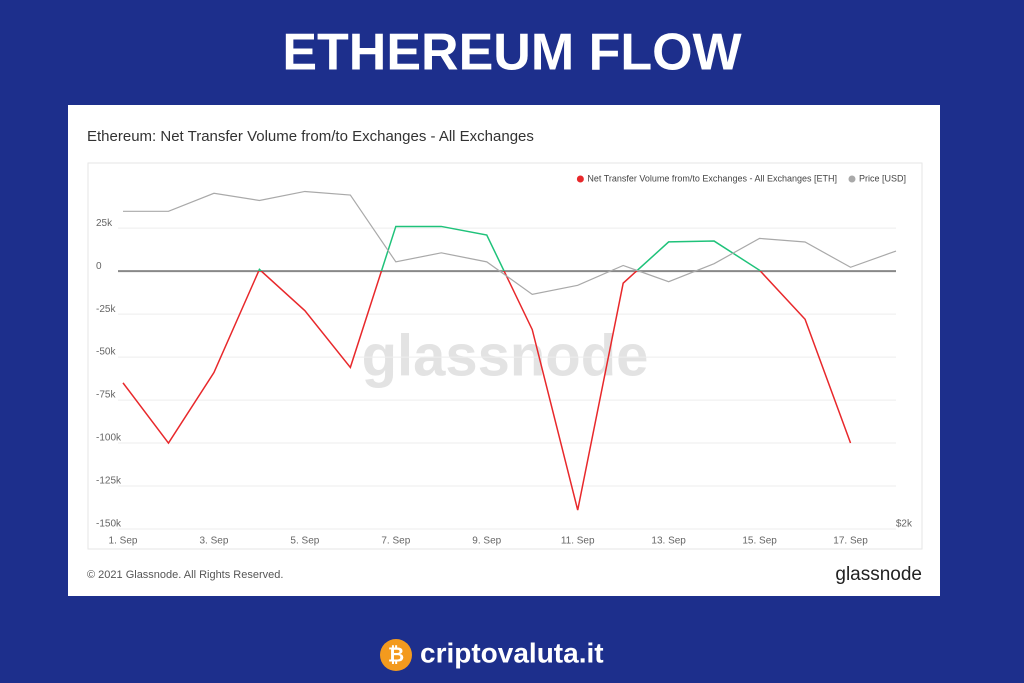  Describe the element at coordinates (123, 541) in the screenshot. I see `x-tick-label: 1. Sep` at that location.